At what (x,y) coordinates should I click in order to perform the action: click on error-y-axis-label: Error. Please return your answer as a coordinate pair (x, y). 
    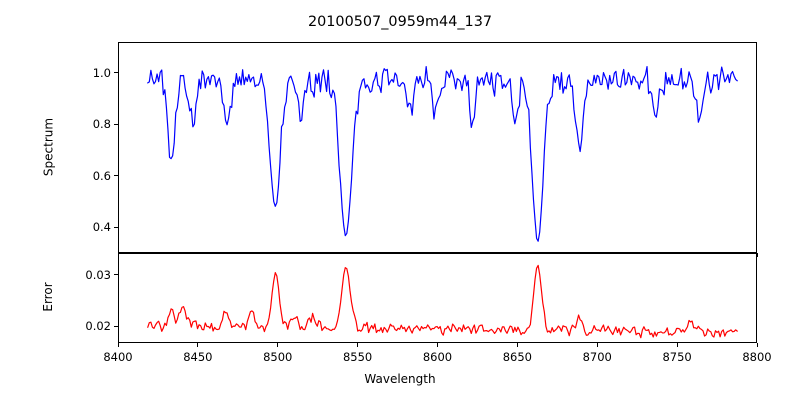
    Looking at the image, I should click on (48, 297).